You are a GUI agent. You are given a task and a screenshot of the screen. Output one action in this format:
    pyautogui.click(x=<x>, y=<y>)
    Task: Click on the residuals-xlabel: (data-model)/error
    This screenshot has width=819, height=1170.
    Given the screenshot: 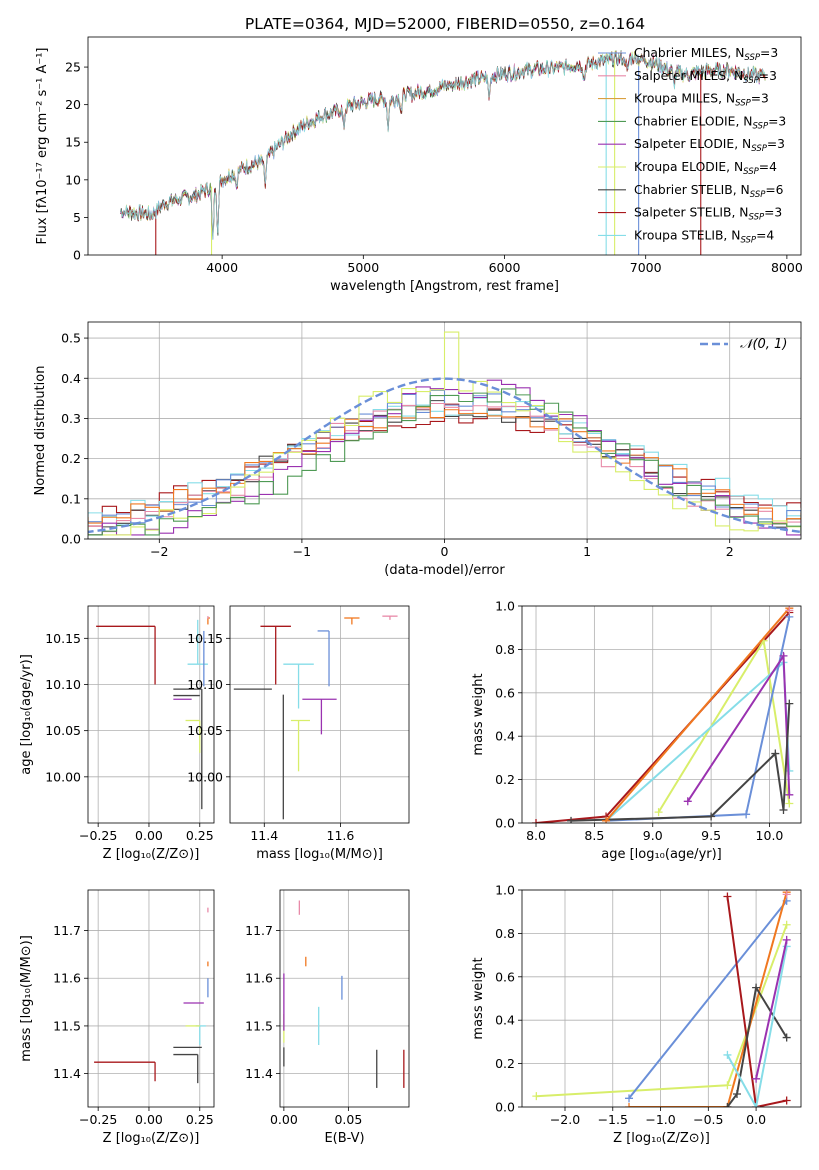 What is the action you would take?
    pyautogui.click(x=444, y=570)
    